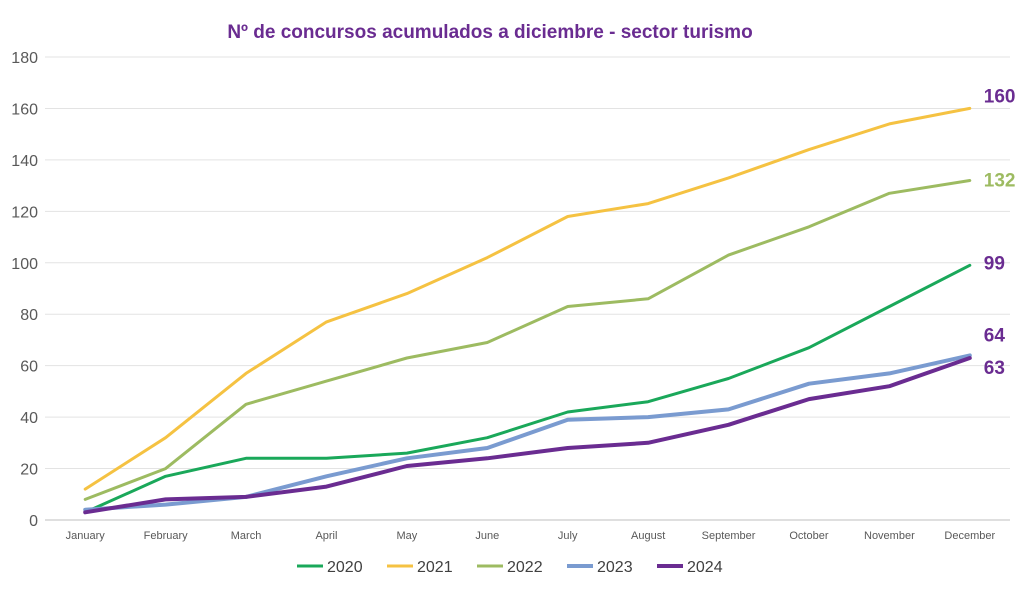  I want to click on legend-label-2023: 2023, so click(615, 567).